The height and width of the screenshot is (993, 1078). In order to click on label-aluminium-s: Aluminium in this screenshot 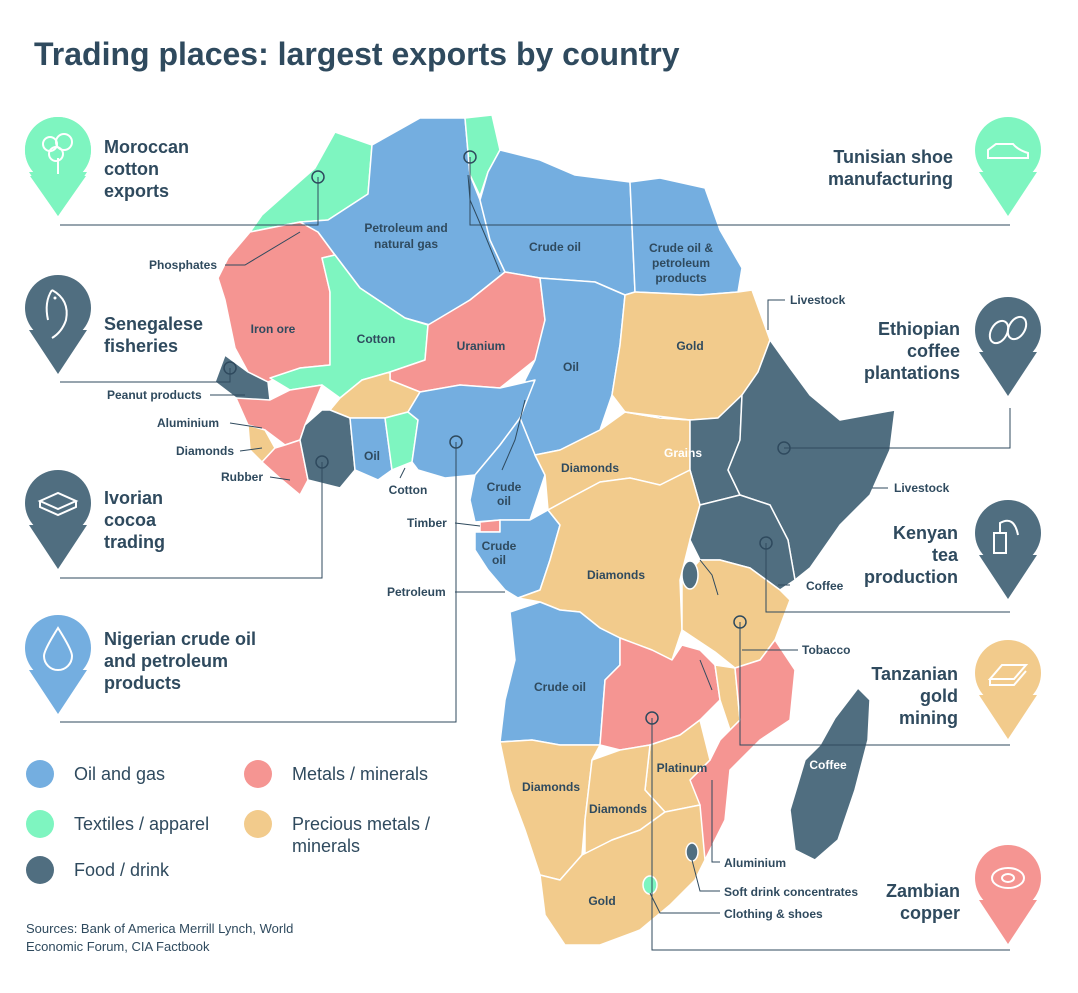, I will do `click(755, 863)`.